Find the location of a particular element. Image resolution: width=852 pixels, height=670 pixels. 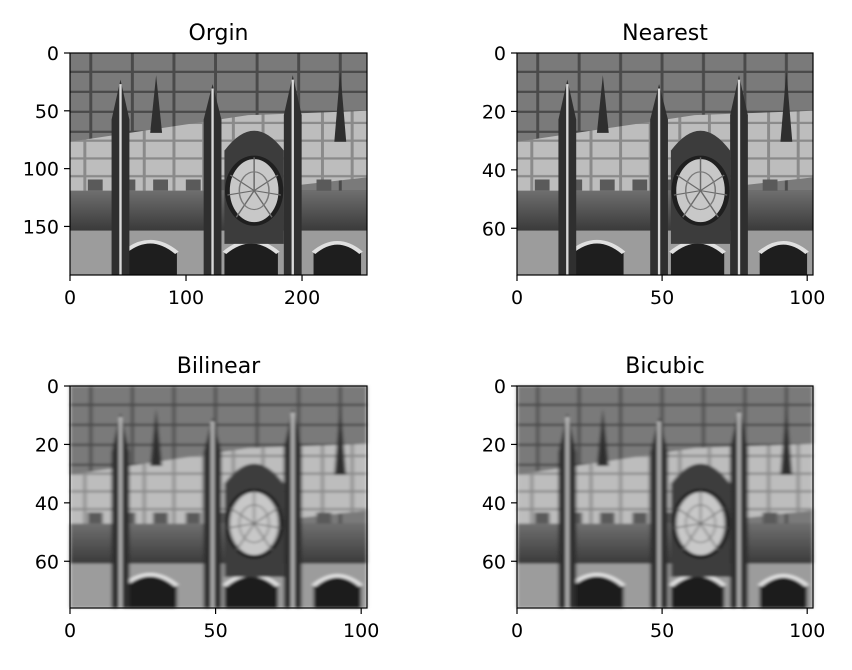

subplot-title: Bilinear is located at coordinates (219, 366).